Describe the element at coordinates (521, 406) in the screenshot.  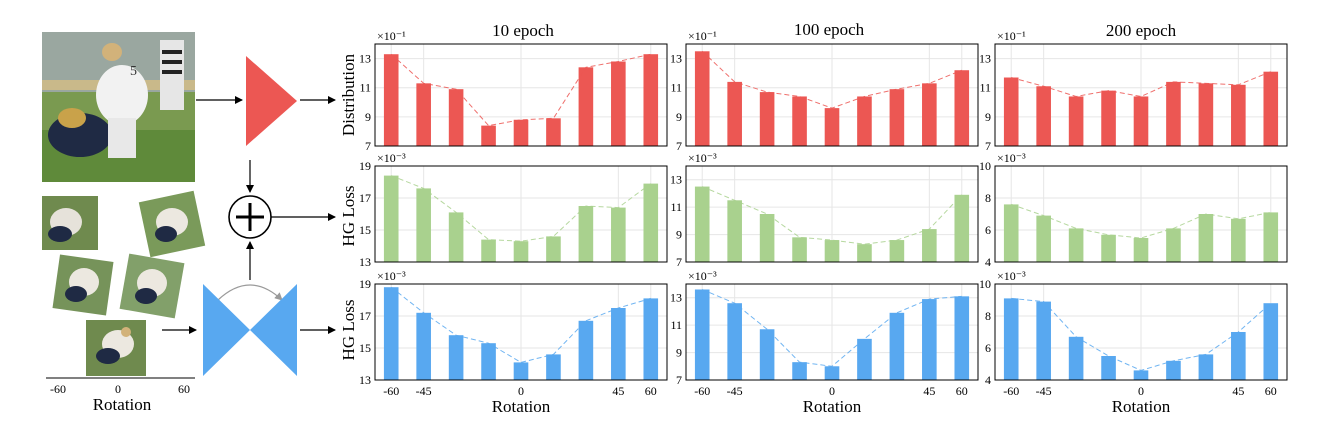
I see `x-axis-label: Rotation` at that location.